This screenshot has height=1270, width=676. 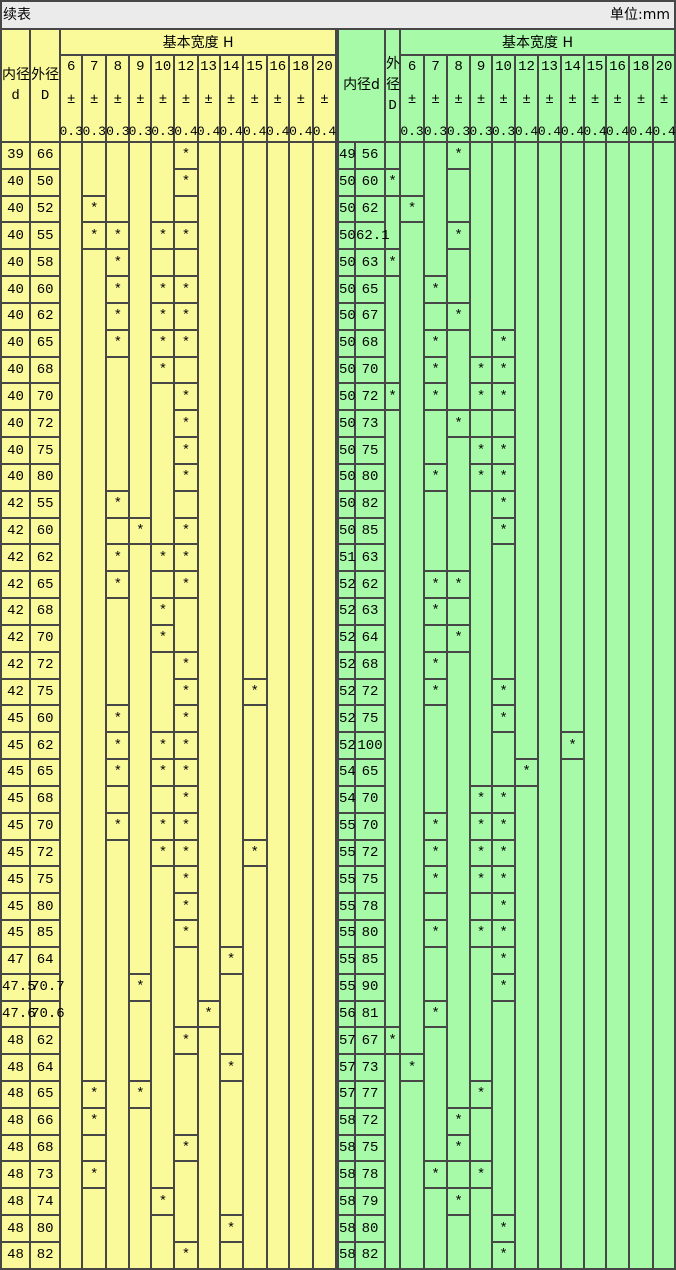 I want to click on cell-outer-diameter: 79, so click(x=370, y=1202).